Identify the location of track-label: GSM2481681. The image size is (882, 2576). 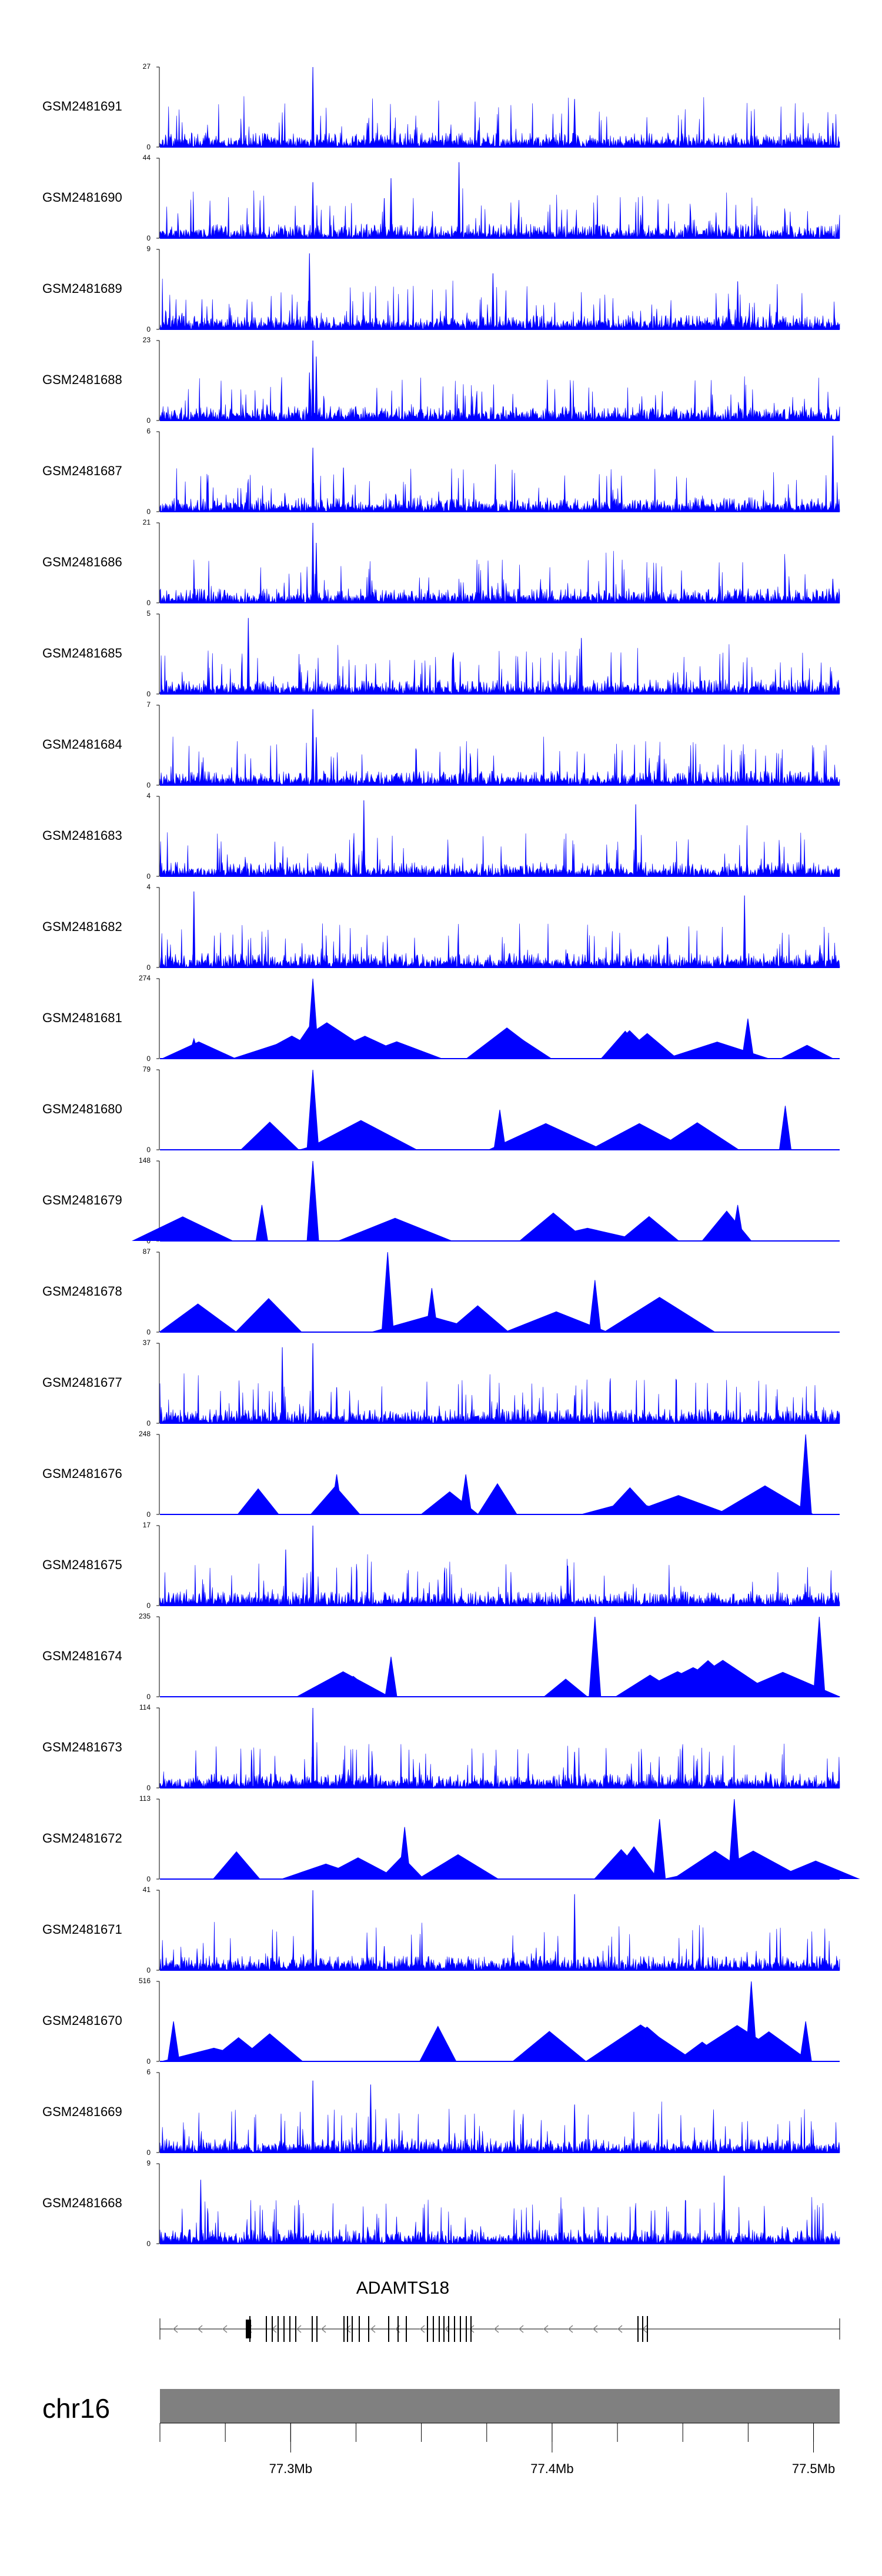
(82, 1017).